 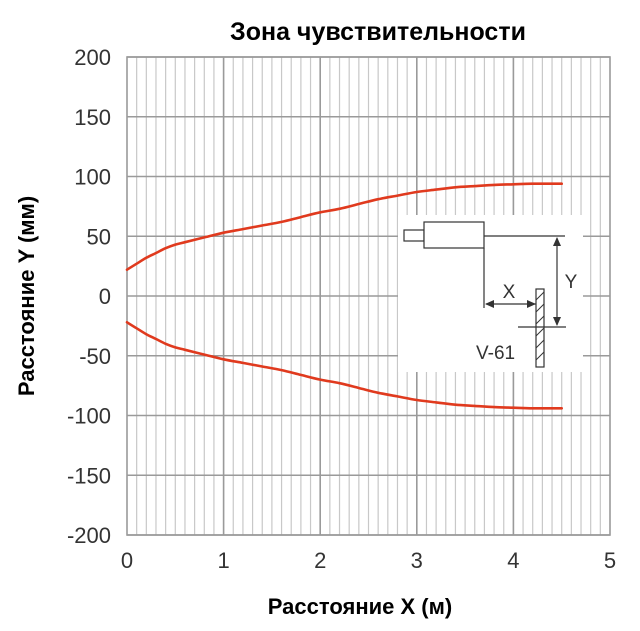 What do you see at coordinates (320, 560) in the screenshot?
I see `x-tick-label: 2` at bounding box center [320, 560].